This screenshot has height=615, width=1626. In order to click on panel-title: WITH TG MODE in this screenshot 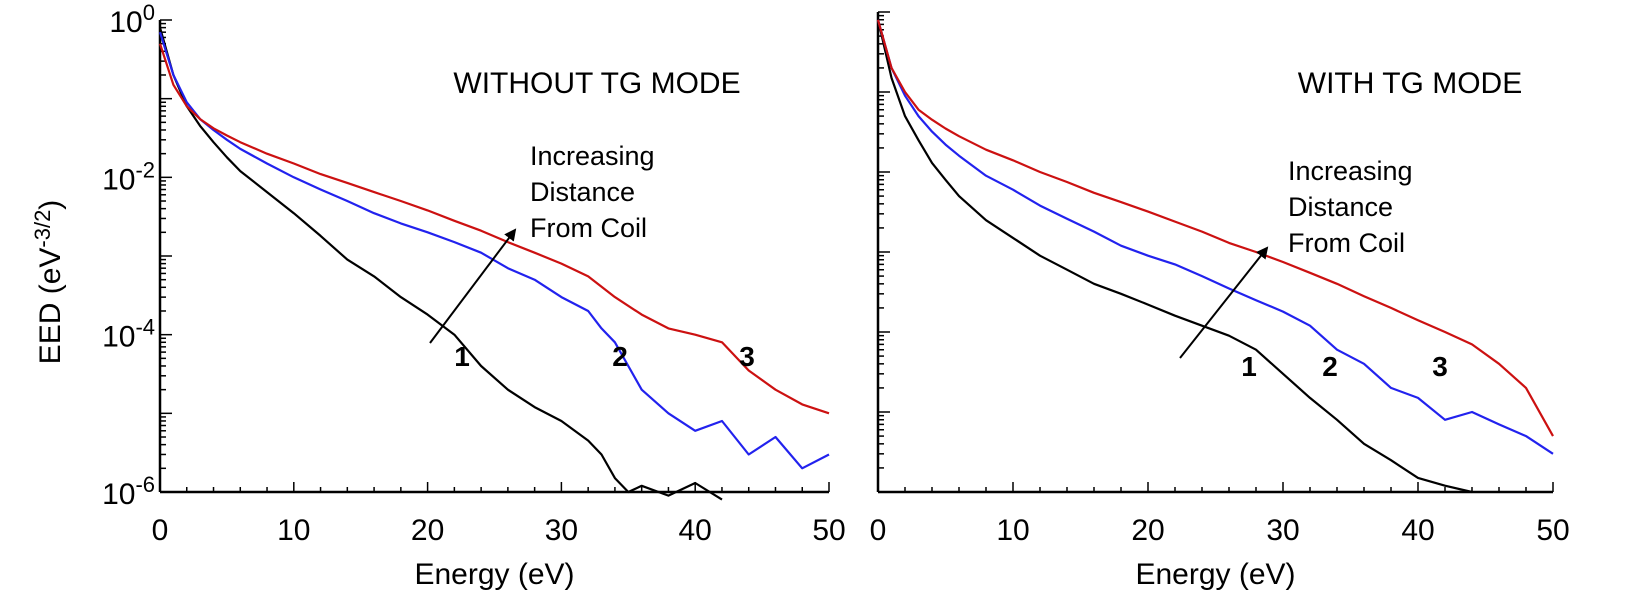, I will do `click(1410, 83)`.